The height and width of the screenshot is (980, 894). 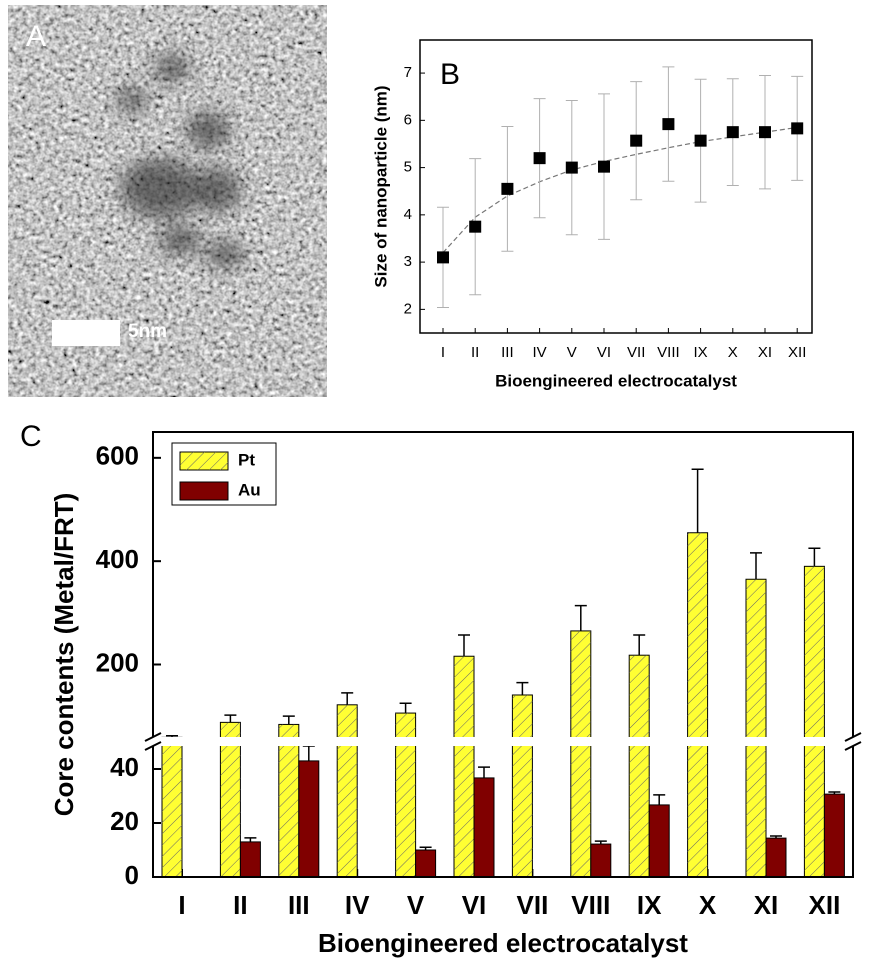 I want to click on y-axis-label: Core contents (Metal/FRT), so click(x=64, y=655).